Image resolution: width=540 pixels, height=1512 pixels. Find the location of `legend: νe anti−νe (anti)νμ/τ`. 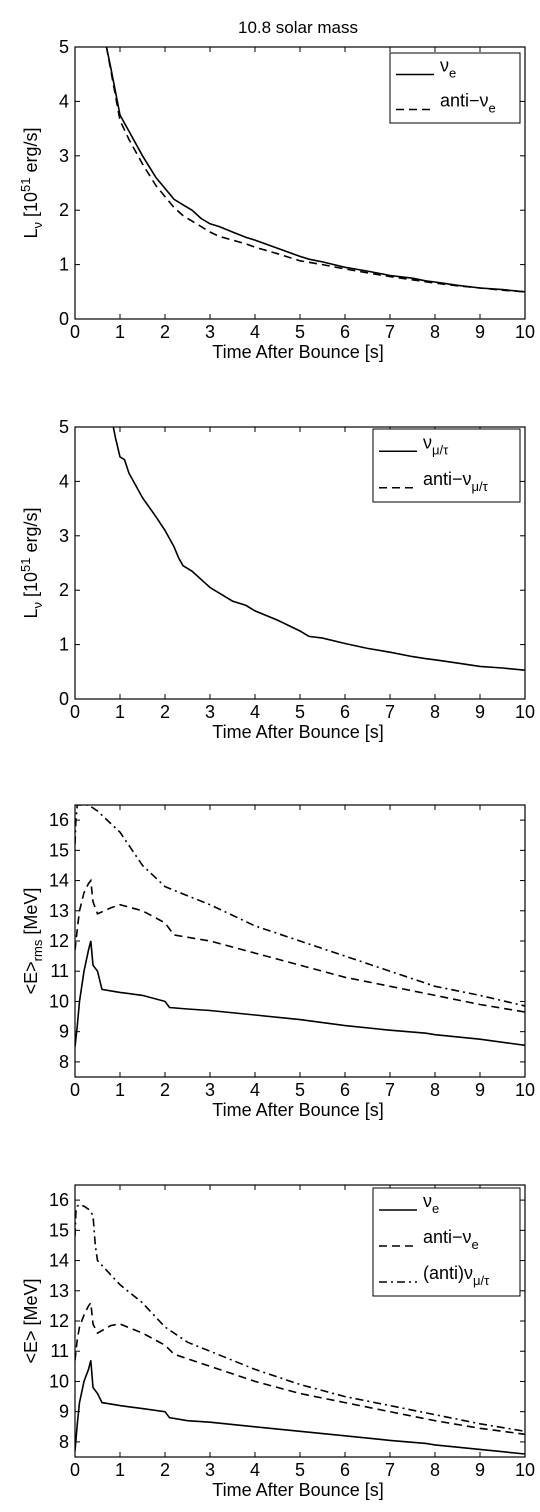

legend: νe anti−νe (anti)νμ/τ is located at coordinates (446, 1242).